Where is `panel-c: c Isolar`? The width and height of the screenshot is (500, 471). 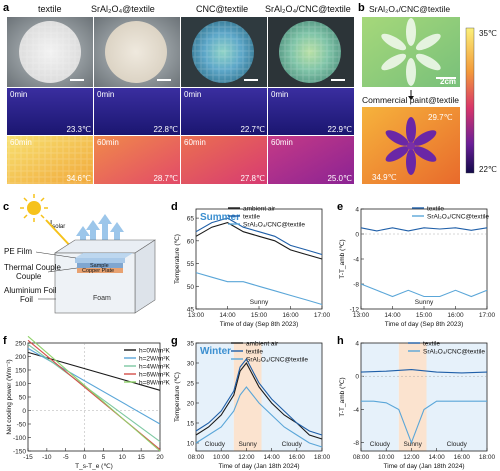 panel-c: c Isolar is located at coordinates (80, 254).